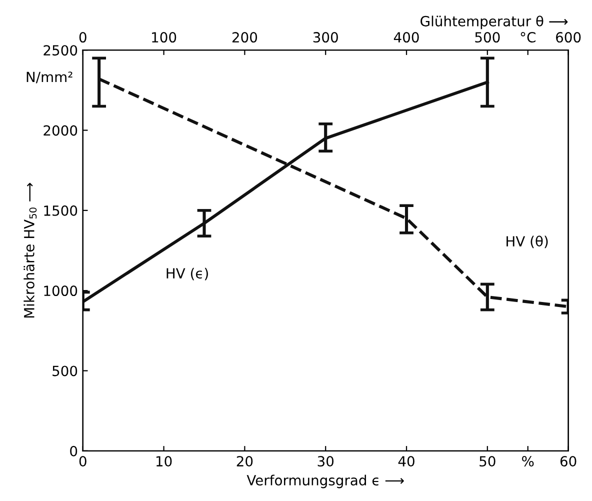  Describe the element at coordinates (61, 130) in the screenshot. I see `y-tick-label: 2000` at that location.